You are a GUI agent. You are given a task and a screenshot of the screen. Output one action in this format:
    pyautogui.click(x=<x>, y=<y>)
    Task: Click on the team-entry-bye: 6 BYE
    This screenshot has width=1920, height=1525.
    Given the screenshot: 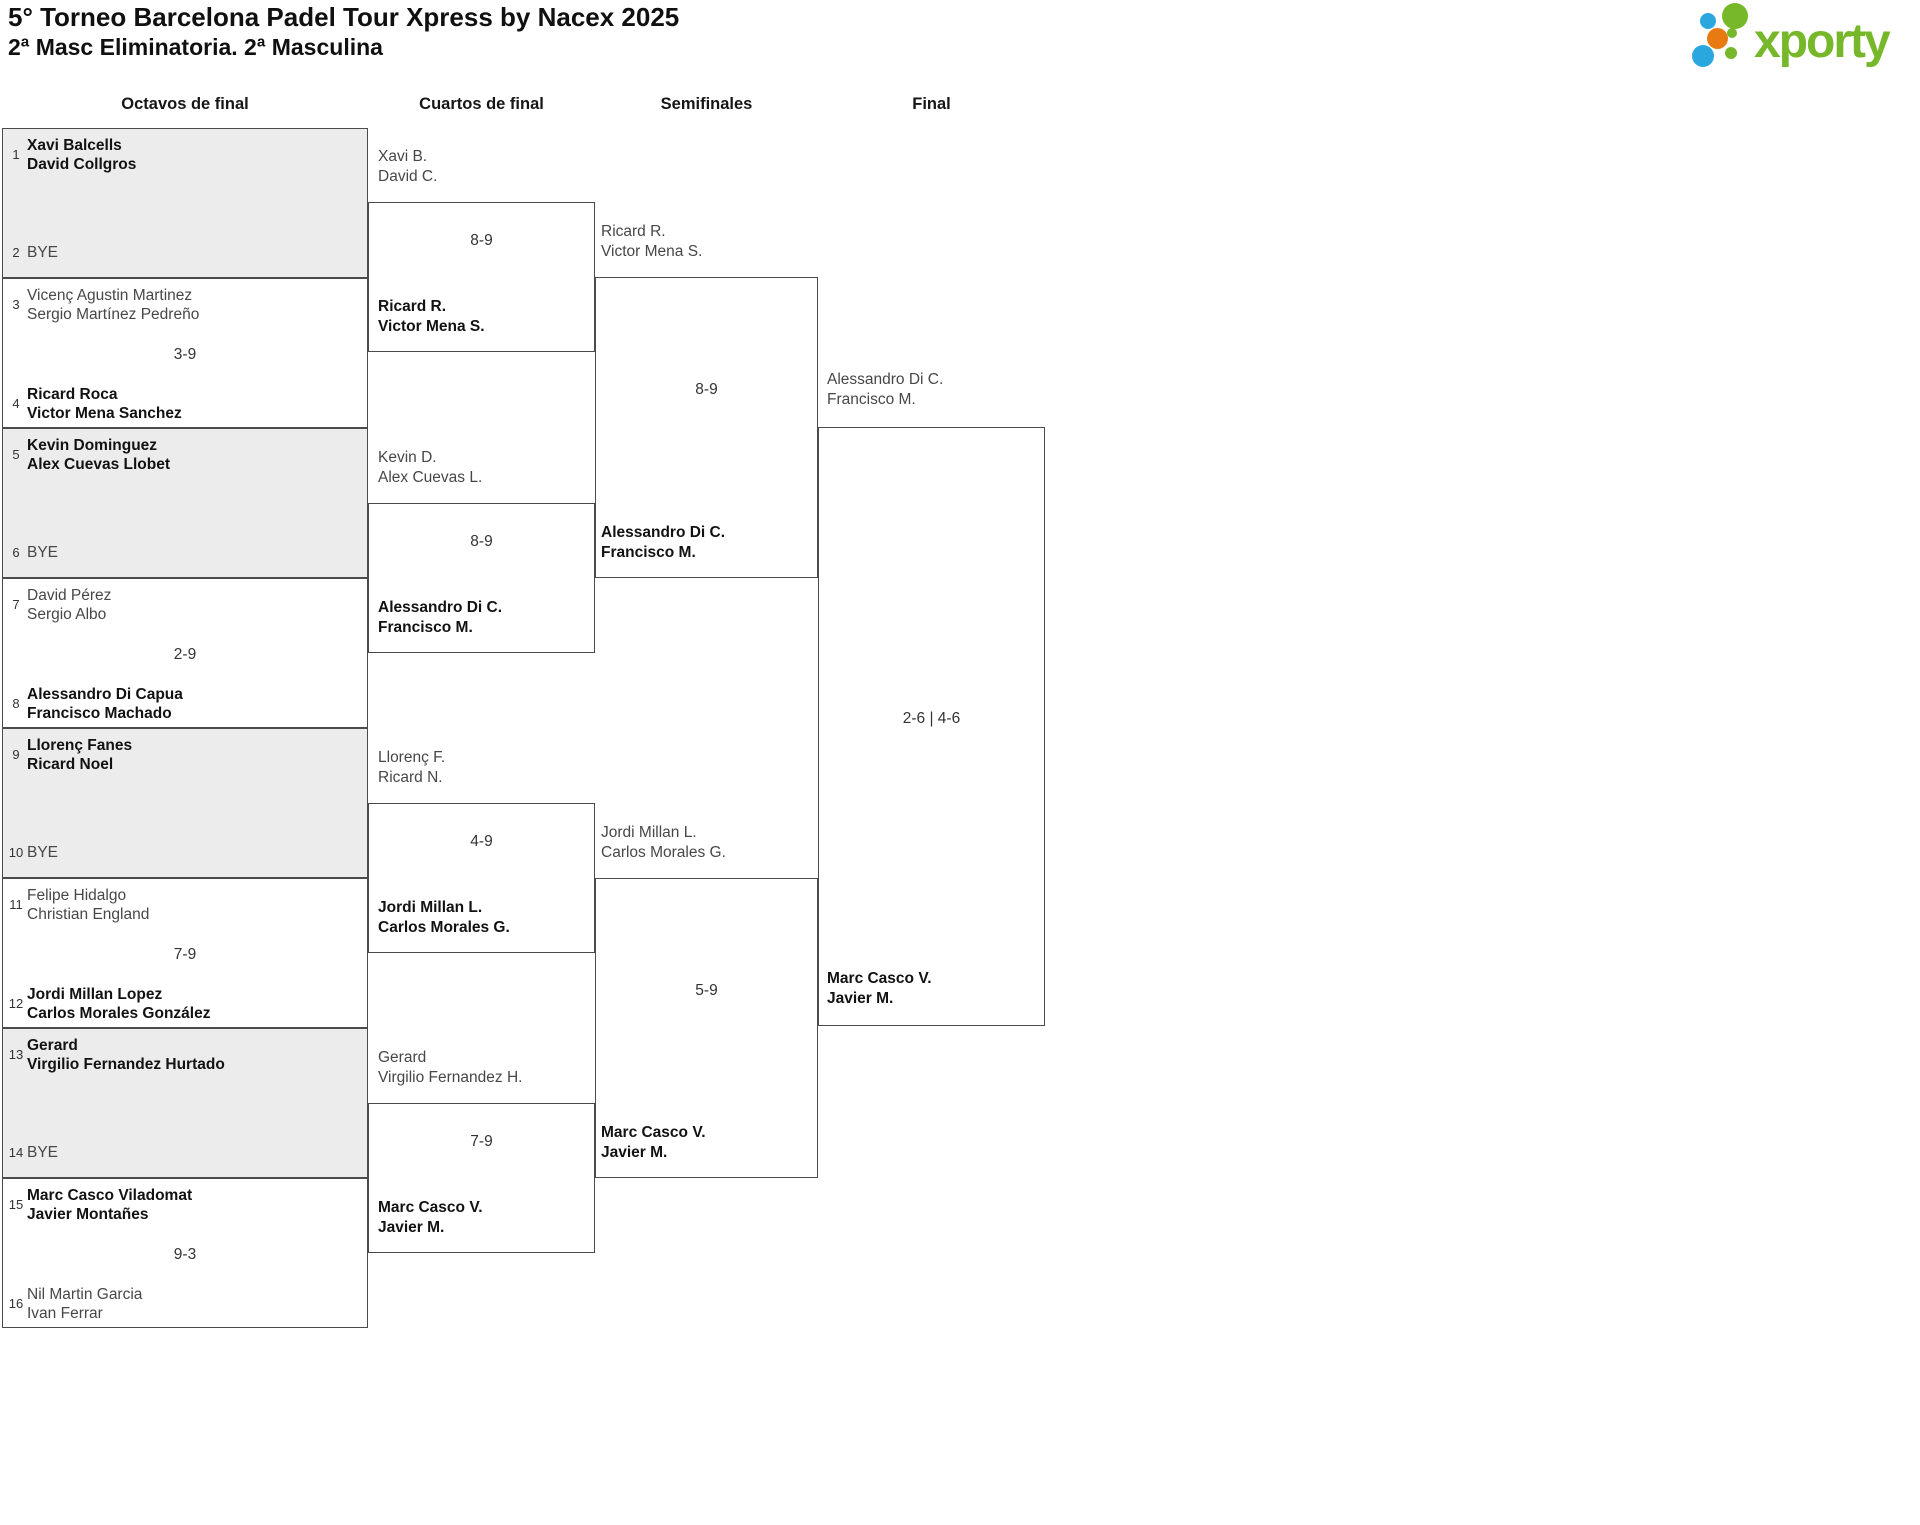 What is the action you would take?
    pyautogui.click(x=185, y=552)
    